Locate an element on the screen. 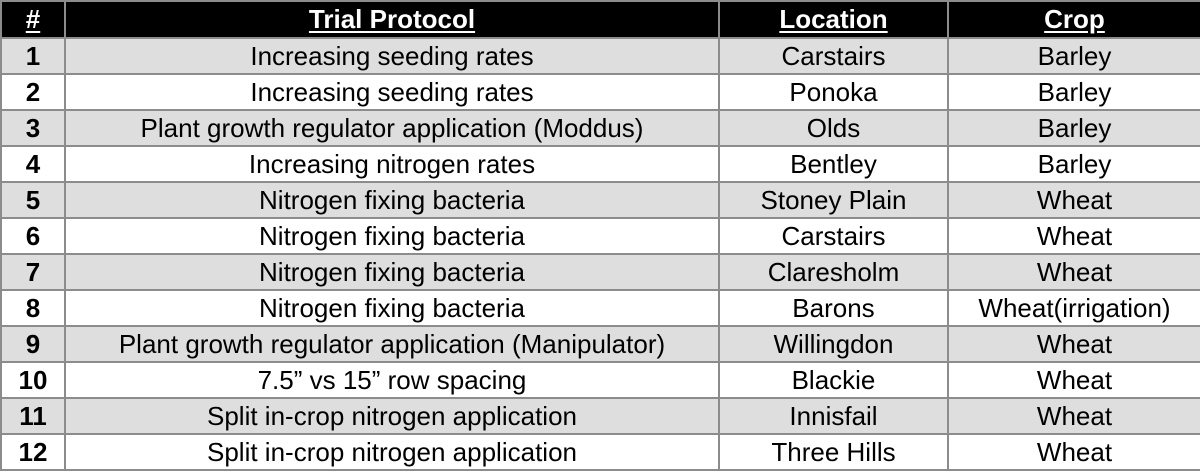 The image size is (1200, 476). location-cell: Ponoka is located at coordinates (833, 92).